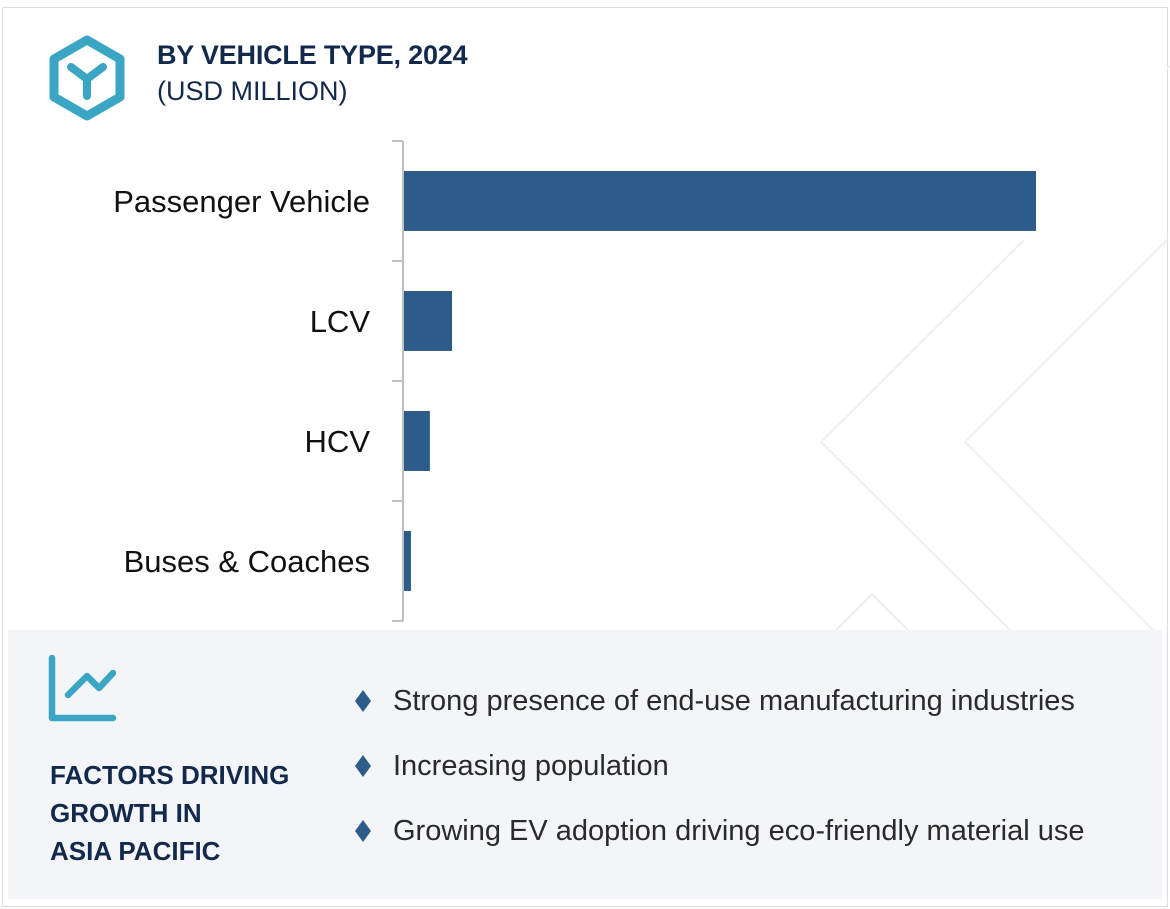 The width and height of the screenshot is (1170, 909). I want to click on factors-title-line: FACTORS DRIVING, so click(170, 775).